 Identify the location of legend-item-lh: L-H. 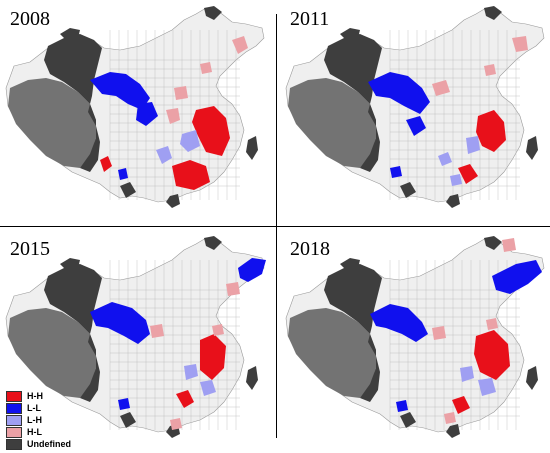
(38, 420).